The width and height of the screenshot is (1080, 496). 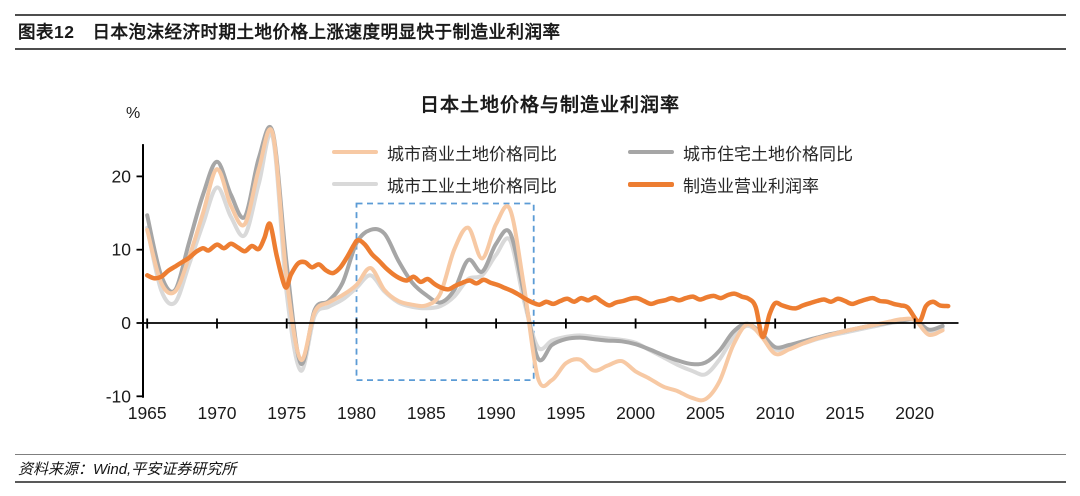 What do you see at coordinates (540, 482) in the screenshot?
I see `footer-bottom-rule` at bounding box center [540, 482].